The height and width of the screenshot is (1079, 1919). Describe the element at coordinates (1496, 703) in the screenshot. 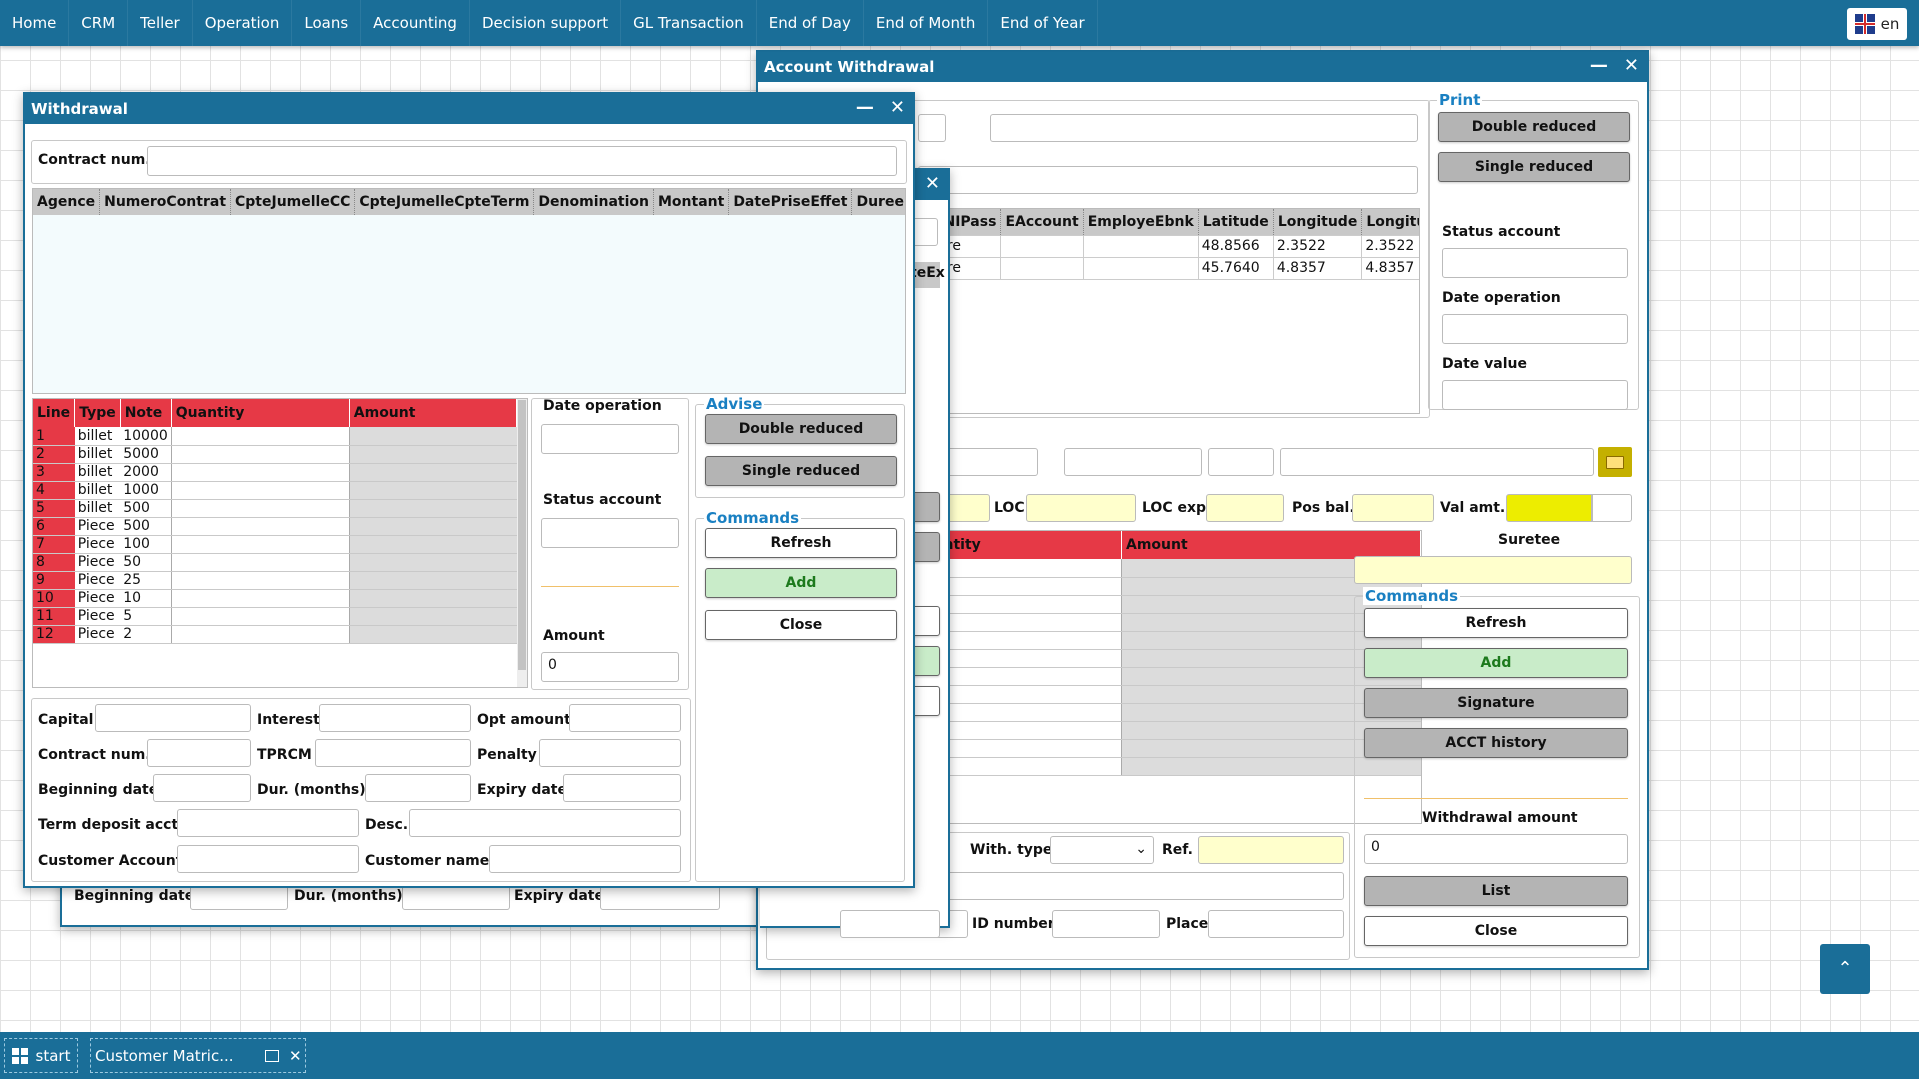

I see `signature-button: Signature` at that location.